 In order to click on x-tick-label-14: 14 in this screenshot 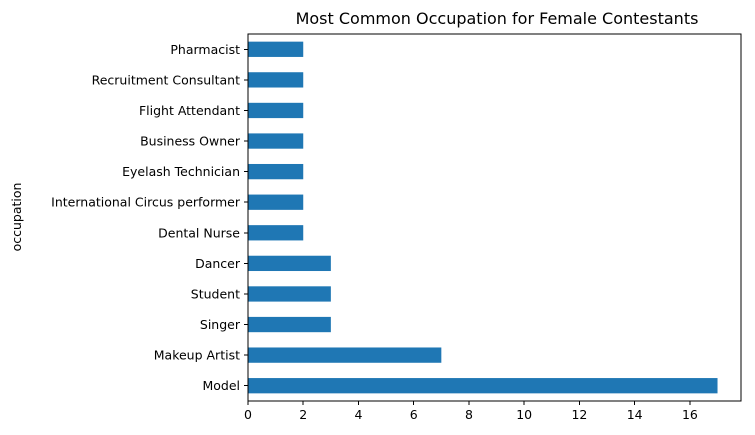, I will do `click(635, 414)`.